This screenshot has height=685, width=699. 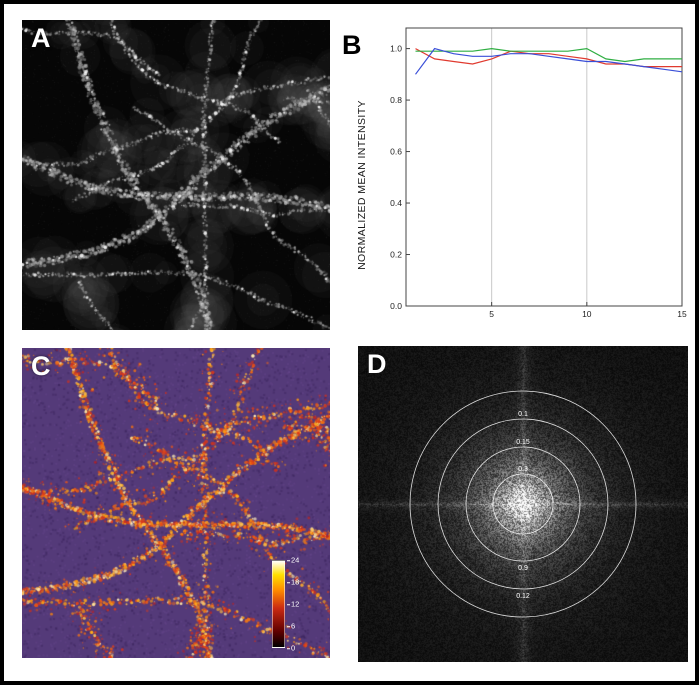 I want to click on x-tick-label: 15, so click(x=682, y=314).